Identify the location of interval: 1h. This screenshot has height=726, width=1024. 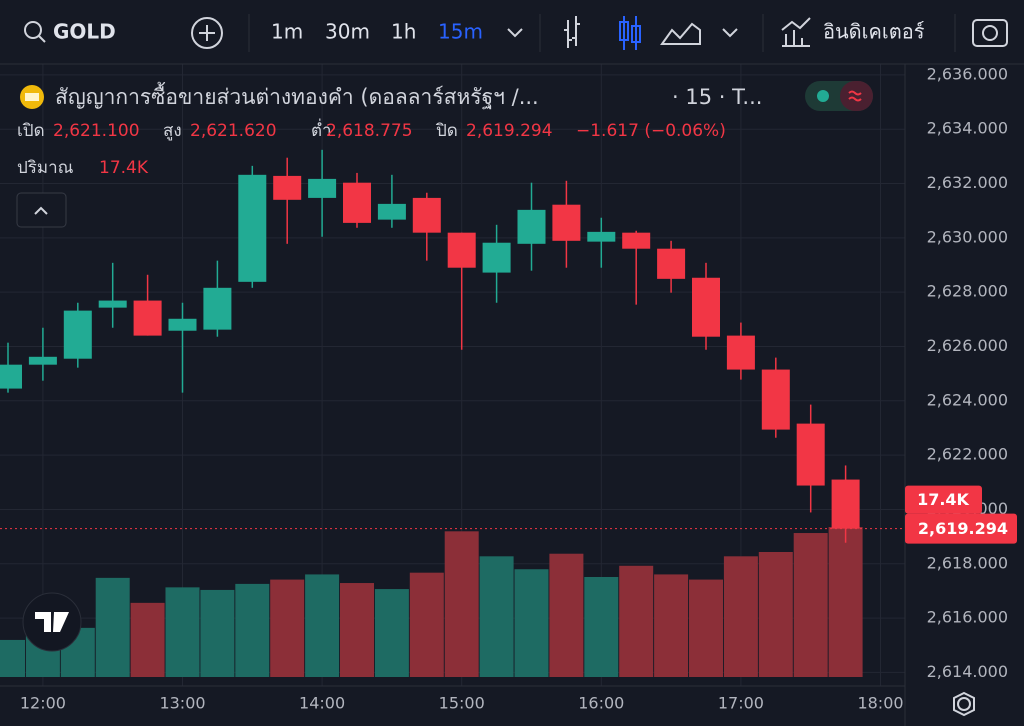
(403, 32).